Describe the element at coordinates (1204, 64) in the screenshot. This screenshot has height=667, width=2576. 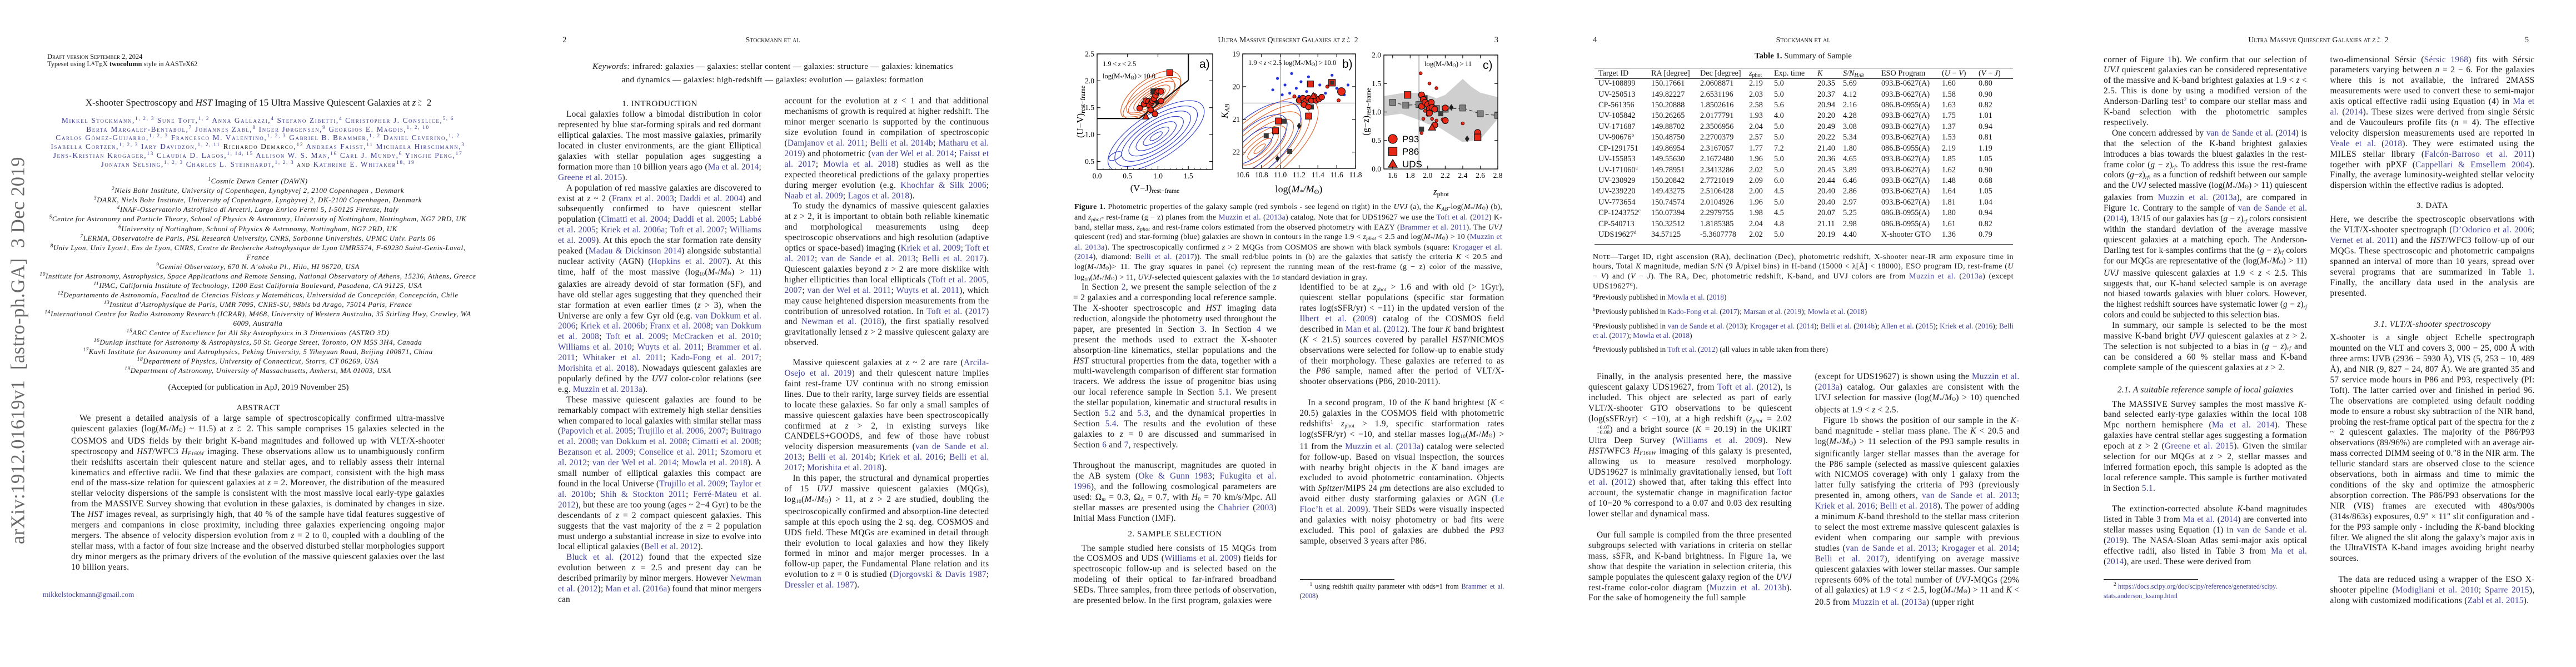
I see `svg-text: a)` at that location.